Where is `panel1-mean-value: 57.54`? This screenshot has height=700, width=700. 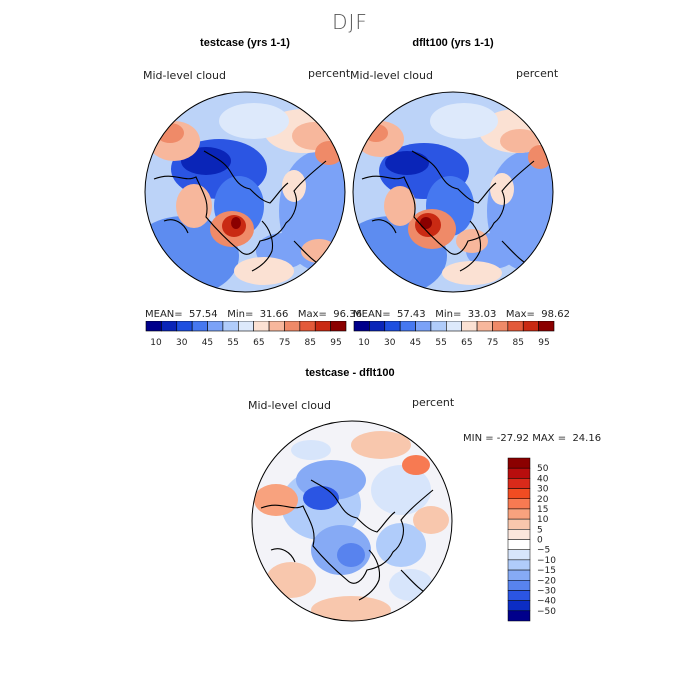 panel1-mean-value: 57.54 is located at coordinates (203, 314).